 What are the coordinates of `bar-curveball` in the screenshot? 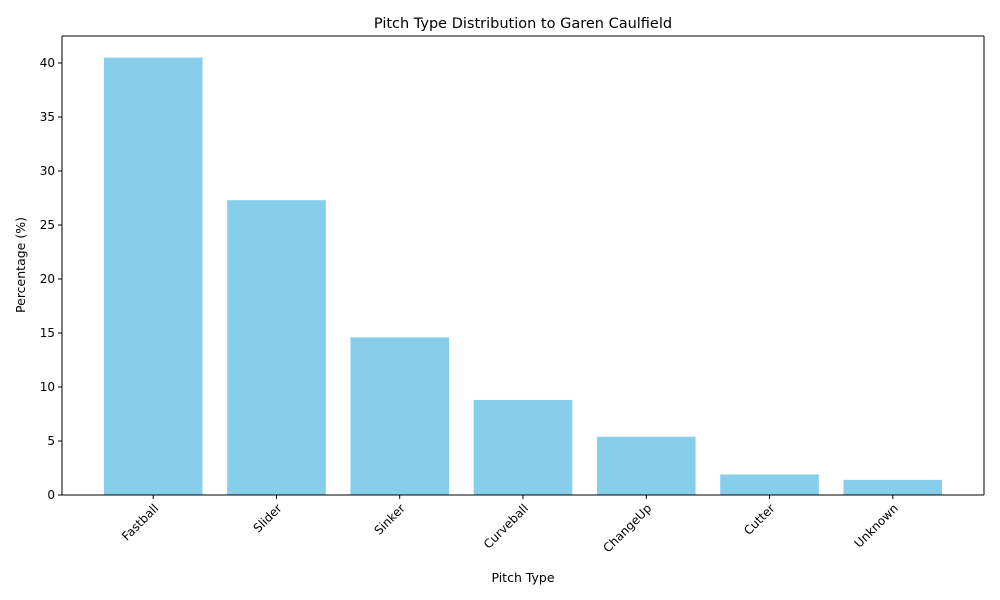 It's located at (523, 447).